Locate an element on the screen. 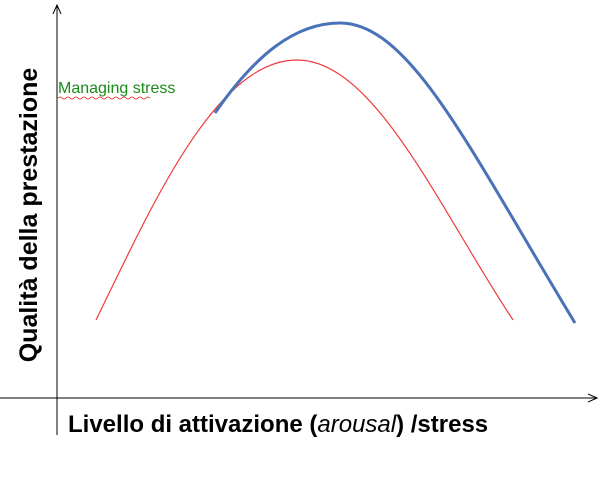 This screenshot has height=495, width=600. x-label-part: ) /stress is located at coordinates (442, 424).